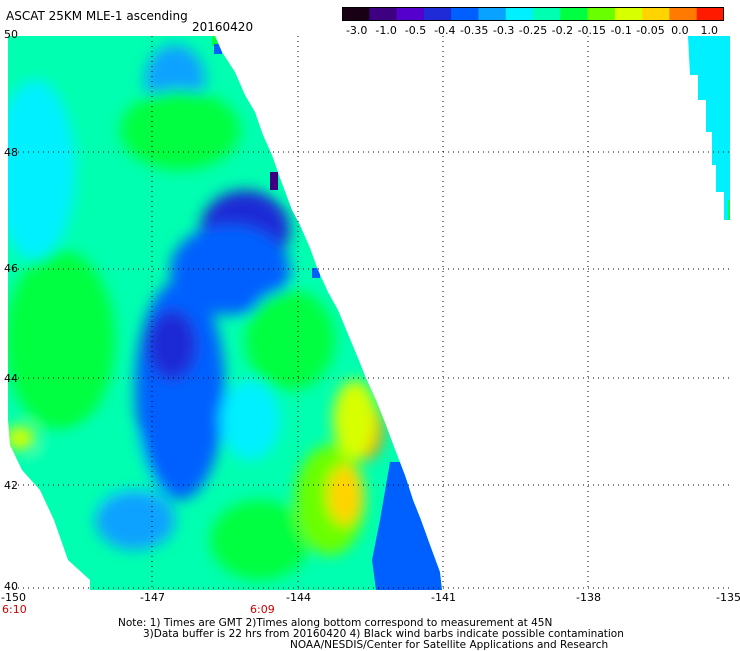 The image size is (740, 651). I want to click on colorbar-tick: -0.1, so click(621, 30).